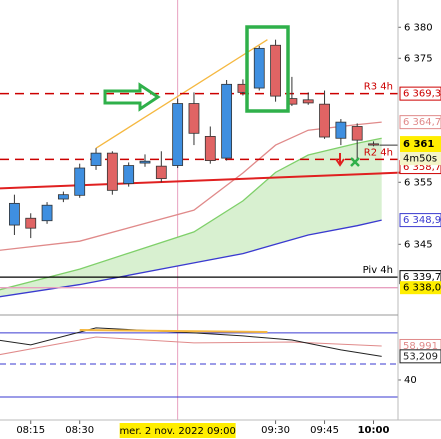 The height and width of the screenshot is (439, 441). I want to click on level-tag-label: 6 358,7, so click(422, 167).